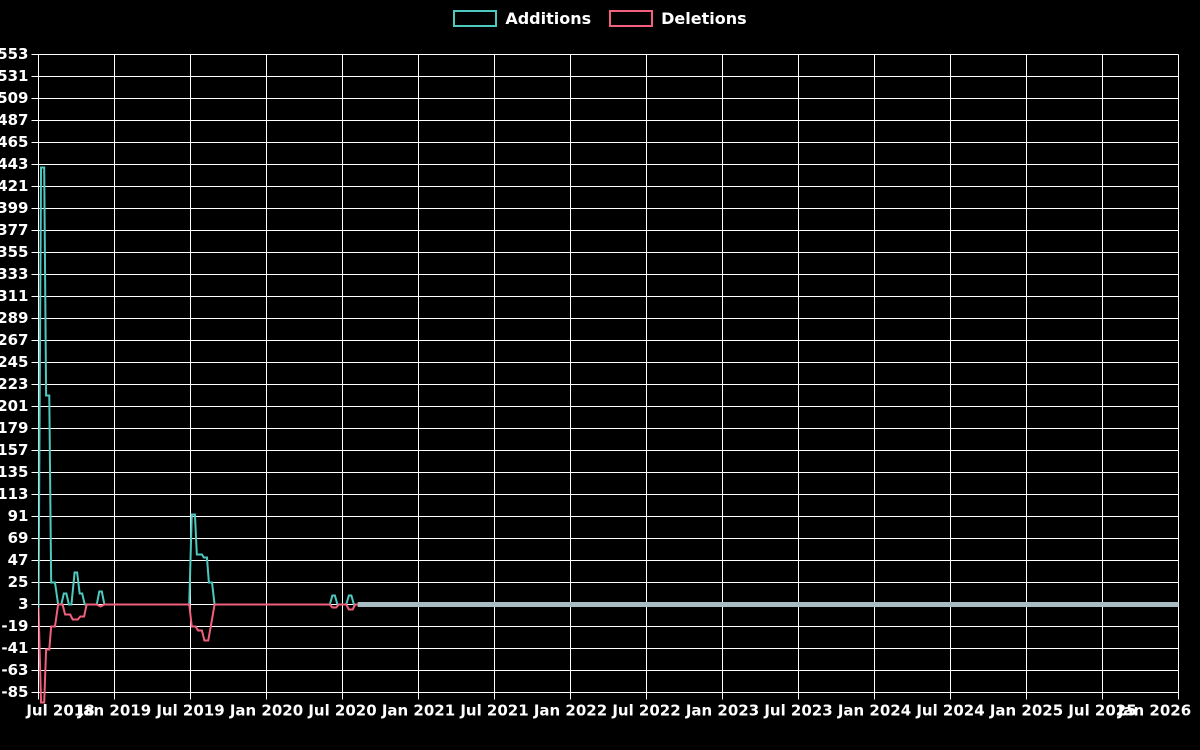 This screenshot has width=1200, height=750. I want to click on y-tick-label: 245, so click(14, 362).